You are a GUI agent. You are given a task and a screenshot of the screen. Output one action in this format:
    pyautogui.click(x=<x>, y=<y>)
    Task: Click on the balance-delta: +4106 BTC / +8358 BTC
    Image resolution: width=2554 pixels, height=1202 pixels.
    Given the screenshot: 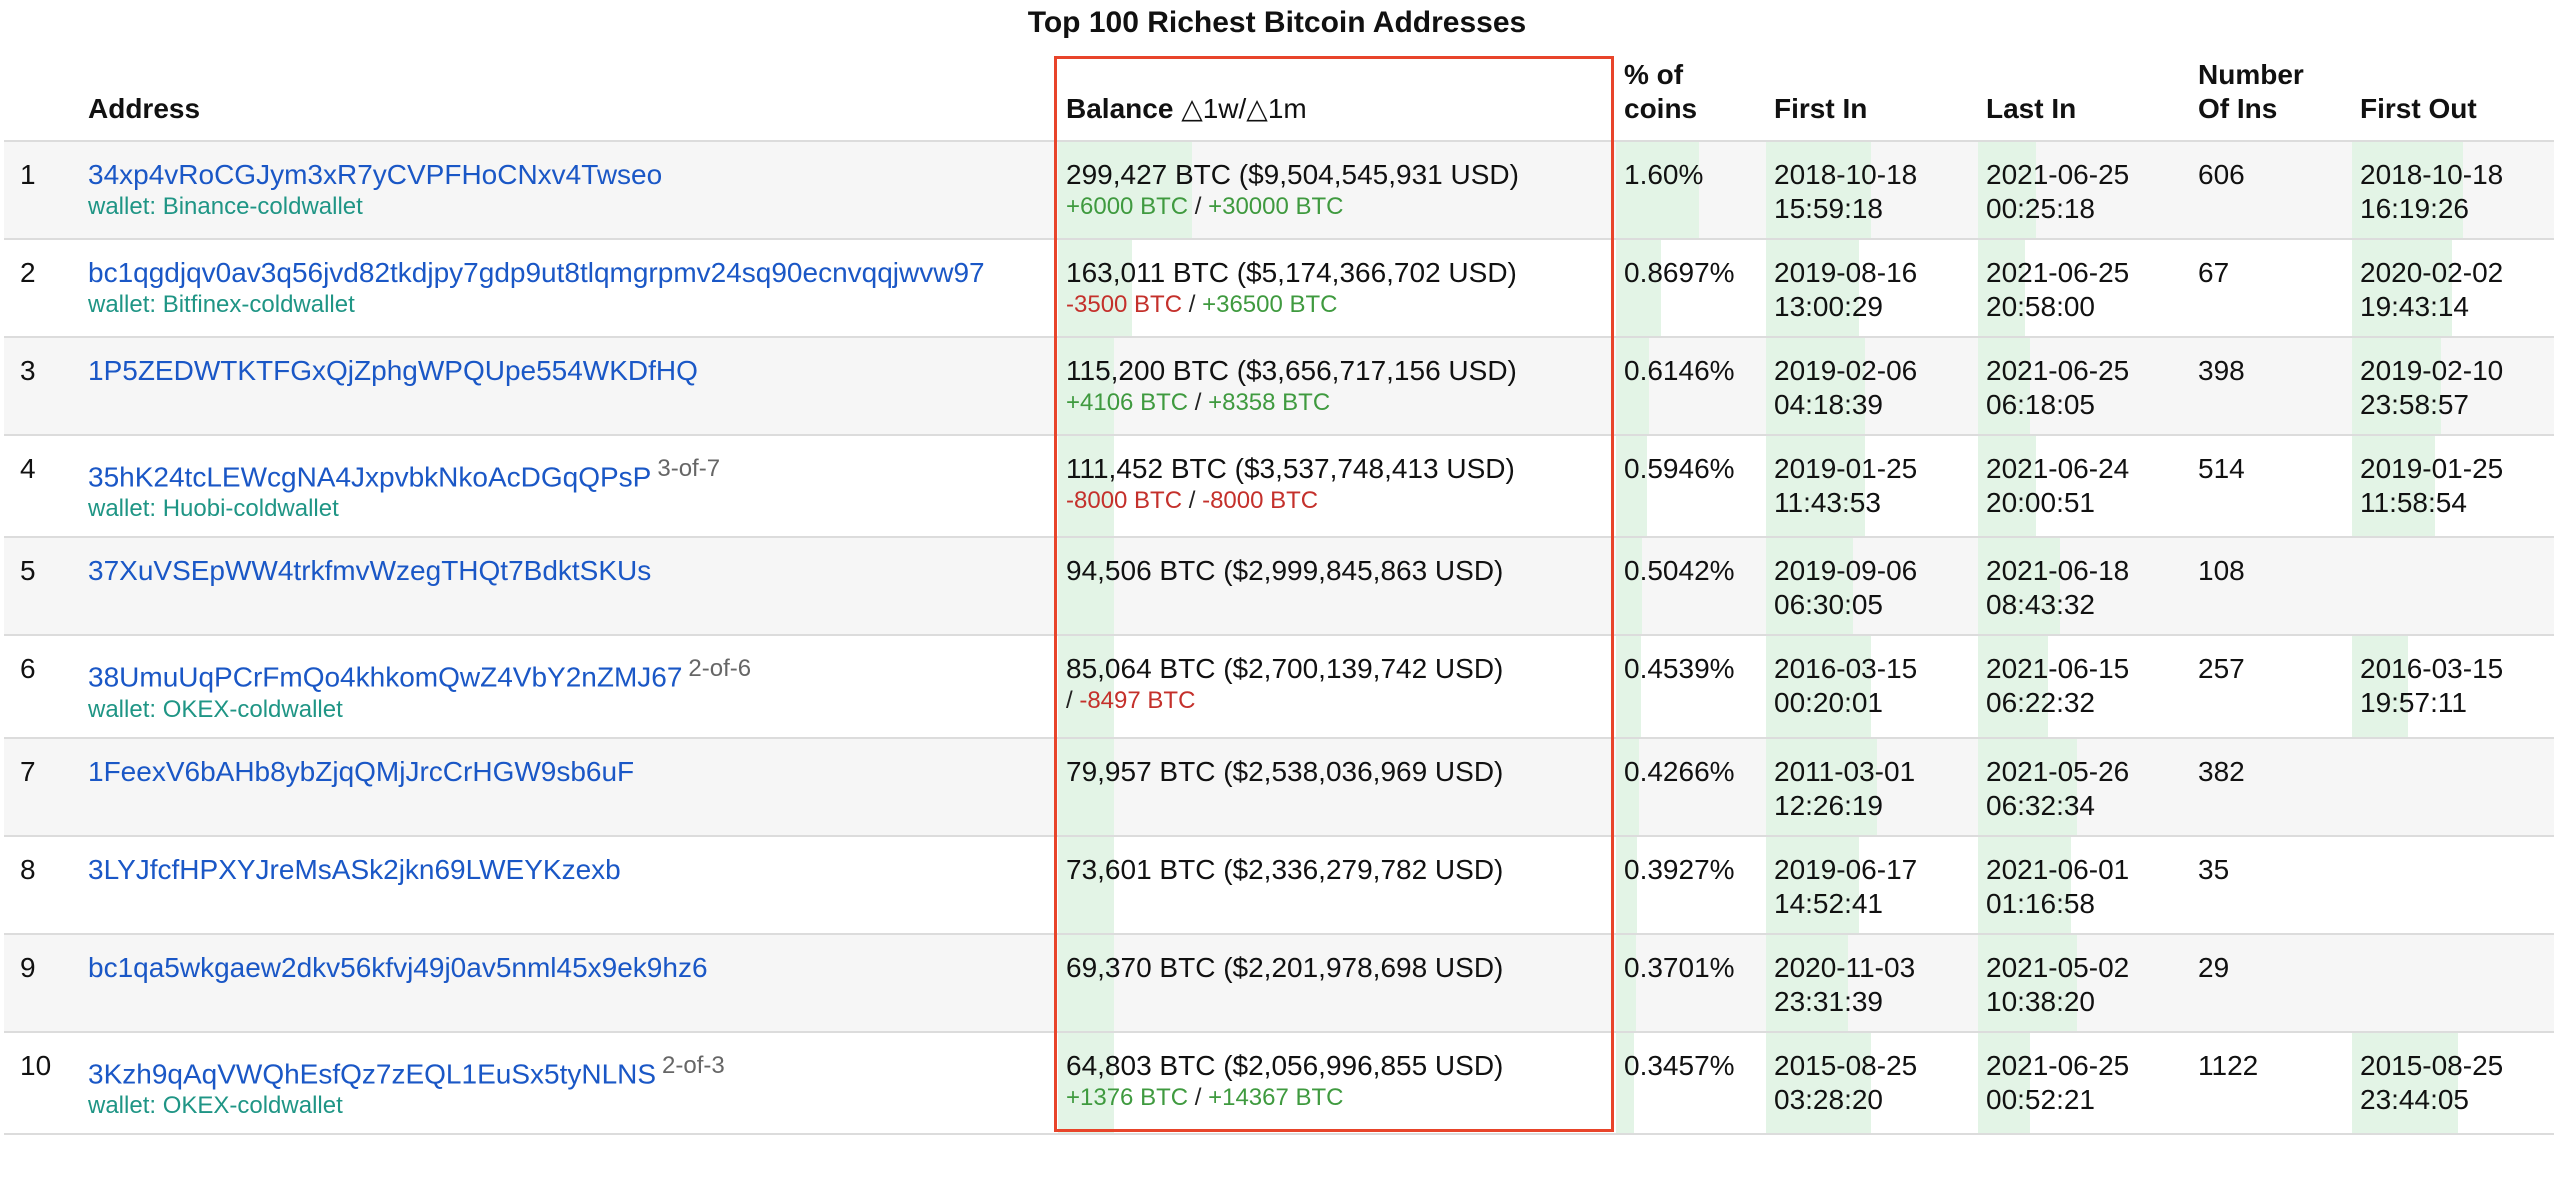 What is the action you would take?
    pyautogui.click(x=1337, y=403)
    